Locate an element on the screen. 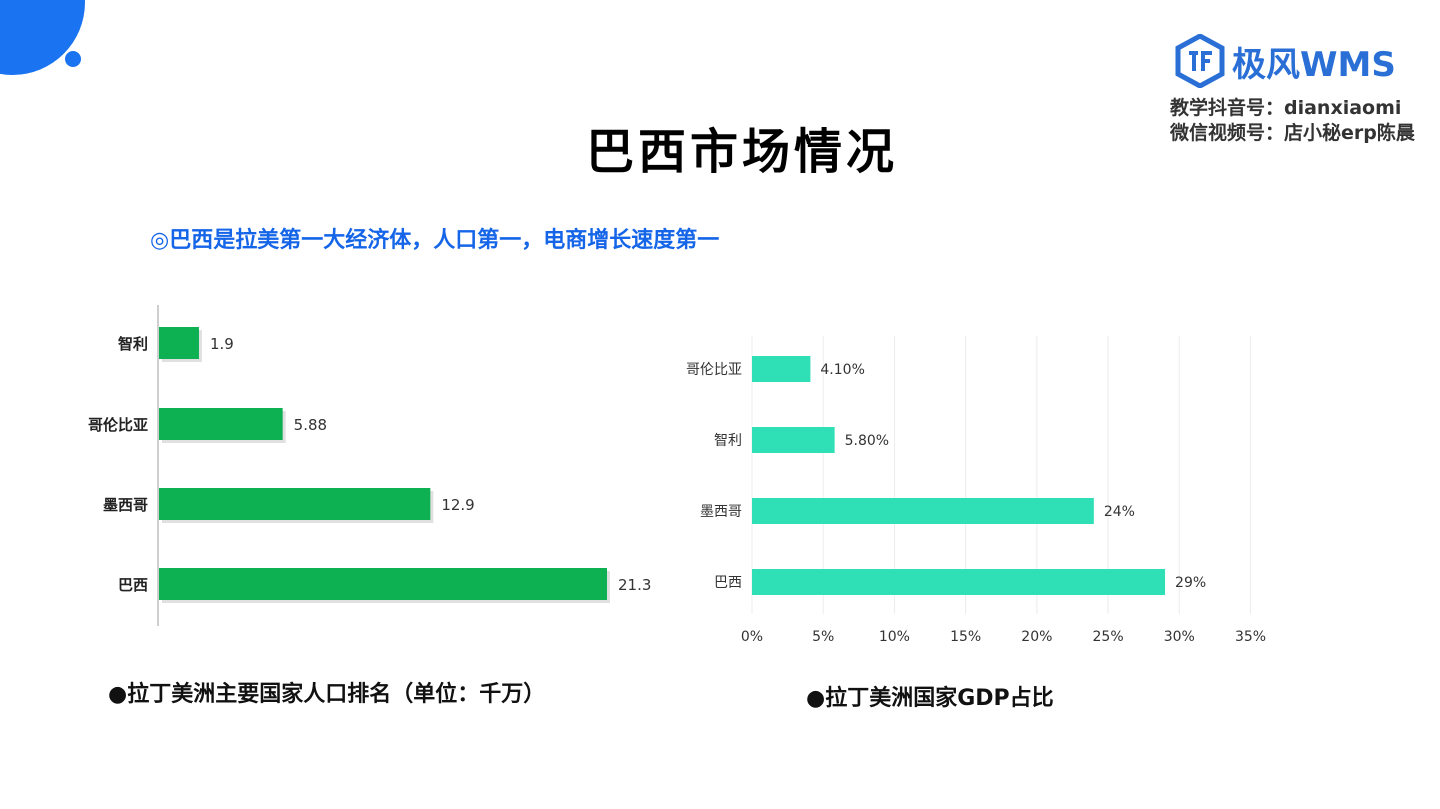  population-value-label: 1.9 is located at coordinates (222, 344).